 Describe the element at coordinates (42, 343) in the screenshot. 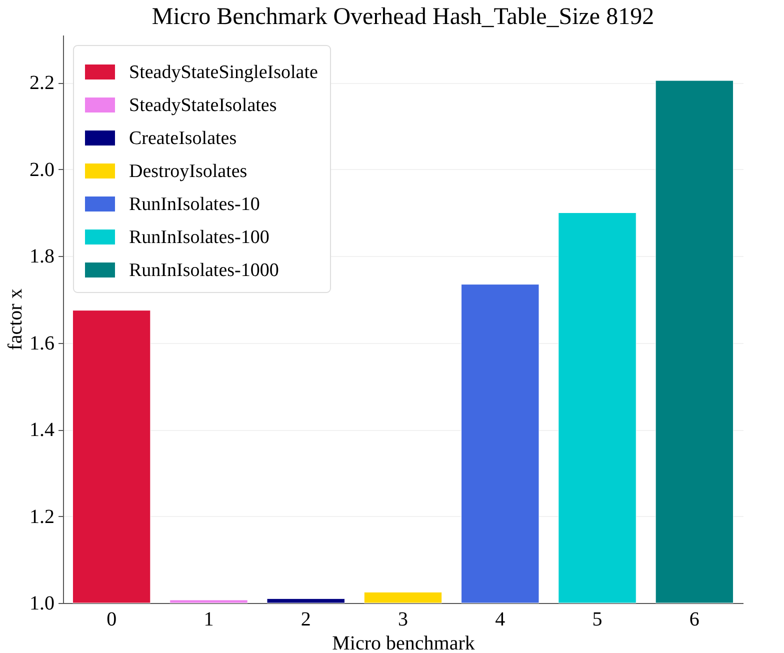

I see `y-tick-label: 1.6` at that location.